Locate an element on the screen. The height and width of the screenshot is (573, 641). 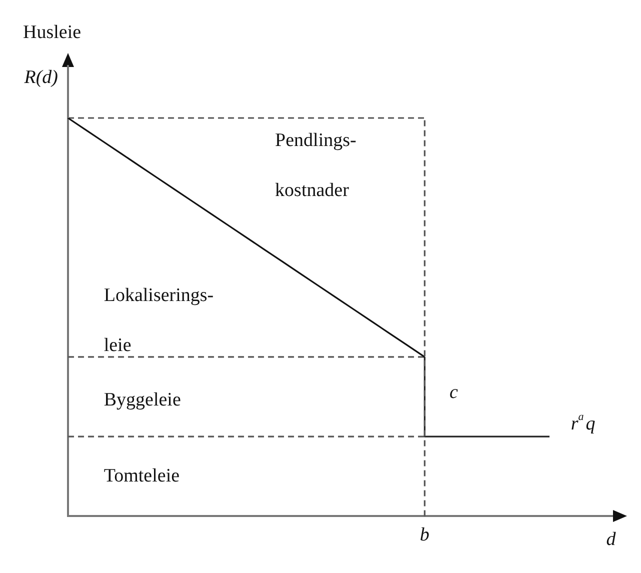
text: R(d) is located at coordinates (40, 77).